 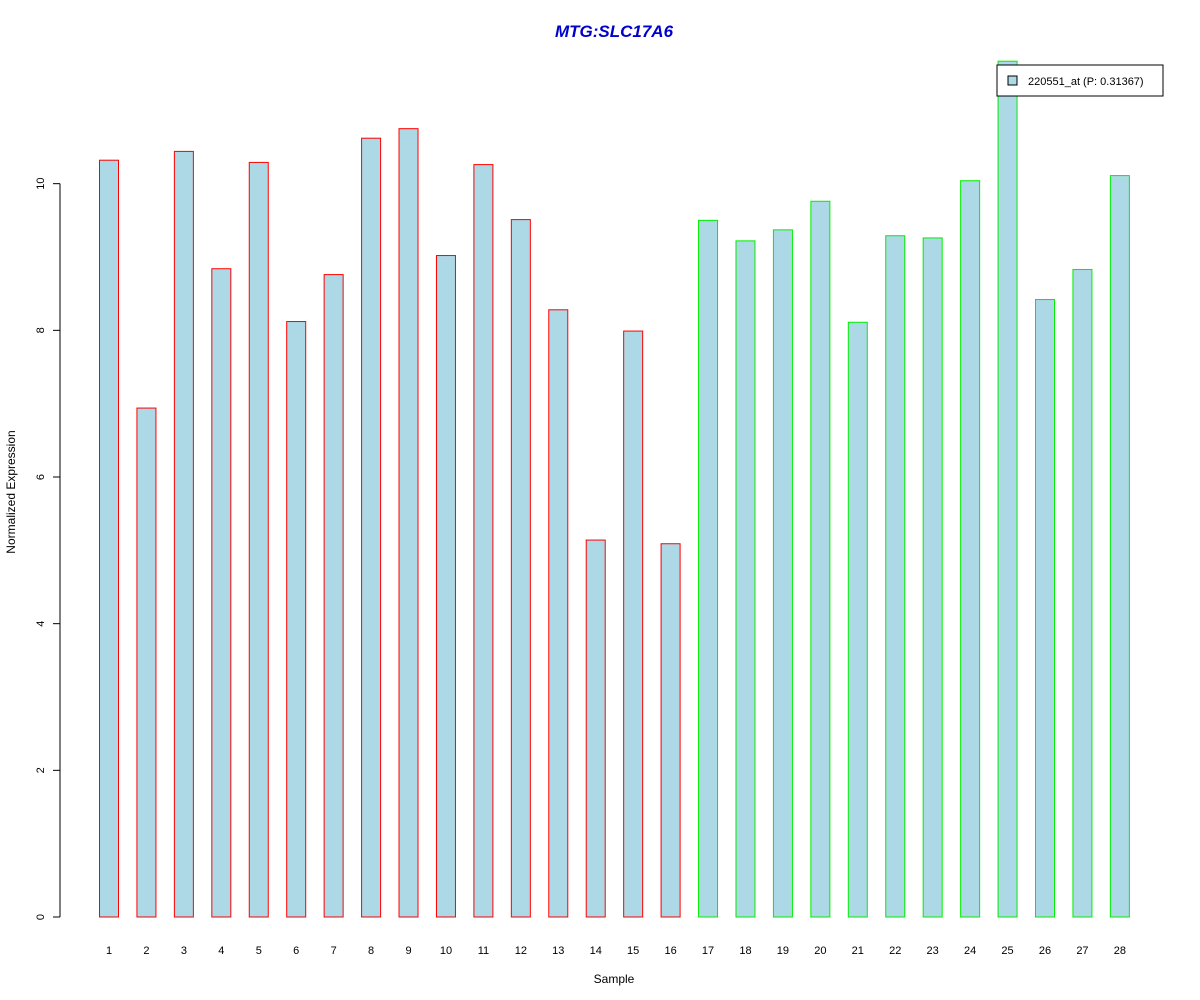 I want to click on x-tick-label: 12, so click(x=521, y=951).